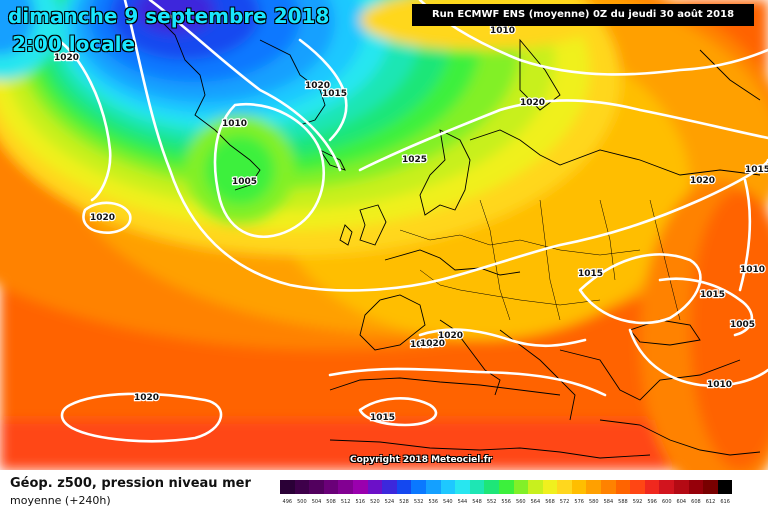 The width and height of the screenshot is (768, 512). What do you see at coordinates (681, 502) in the screenshot?
I see `scale-value: 604` at bounding box center [681, 502].